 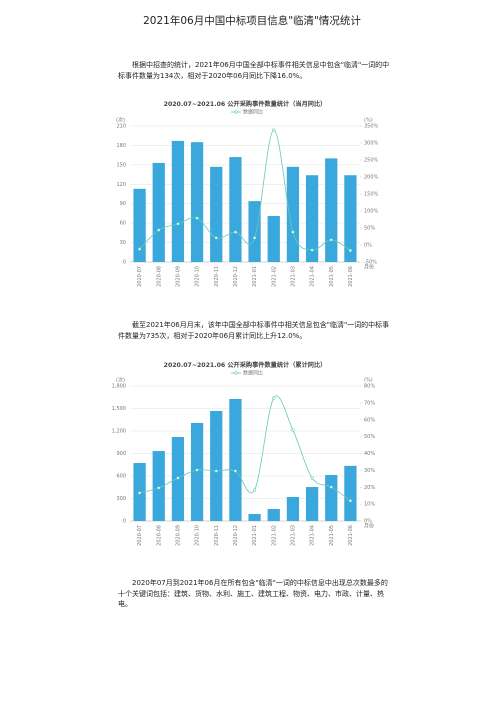 I want to click on chart-title: 2020.07~2021.06 公开采购事件数量统计（当月同比）, so click(x=245, y=104).